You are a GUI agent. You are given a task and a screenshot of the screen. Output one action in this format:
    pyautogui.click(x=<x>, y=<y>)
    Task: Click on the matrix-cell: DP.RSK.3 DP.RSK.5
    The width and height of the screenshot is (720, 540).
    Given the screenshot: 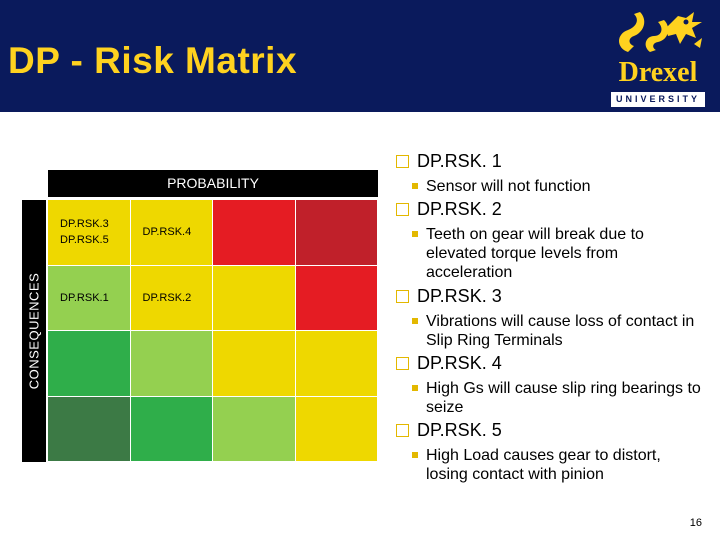 What is the action you would take?
    pyautogui.click(x=89, y=233)
    